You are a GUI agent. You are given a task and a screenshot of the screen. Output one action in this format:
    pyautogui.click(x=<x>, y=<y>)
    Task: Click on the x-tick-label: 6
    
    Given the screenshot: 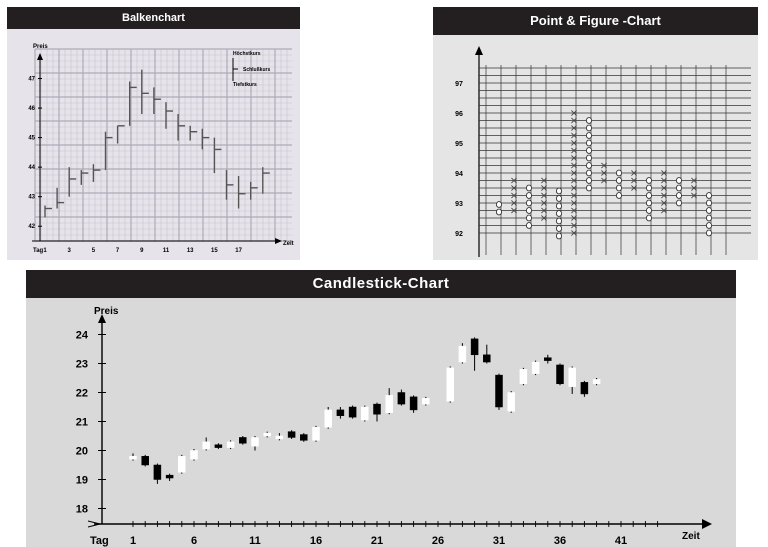 What is the action you would take?
    pyautogui.click(x=194, y=541)
    